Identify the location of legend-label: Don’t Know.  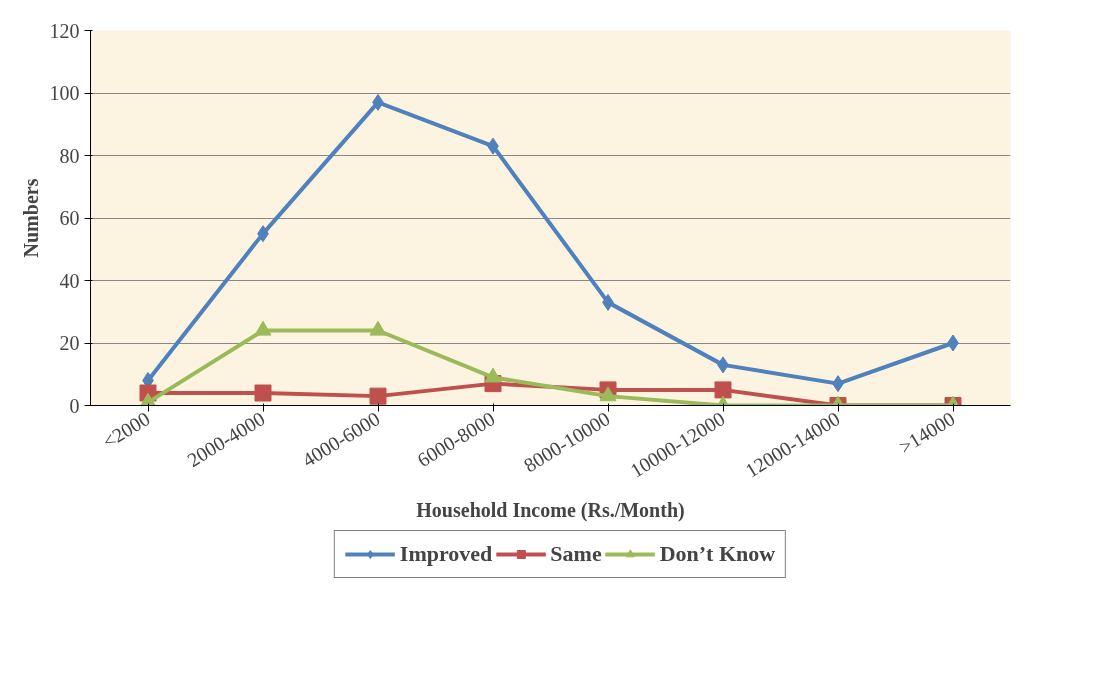
(717, 554).